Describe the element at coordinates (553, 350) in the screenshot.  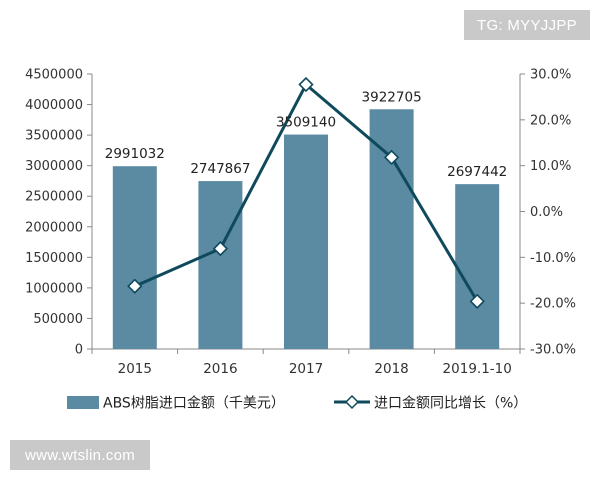
I see `y-right-tick-label: -30.0%` at that location.